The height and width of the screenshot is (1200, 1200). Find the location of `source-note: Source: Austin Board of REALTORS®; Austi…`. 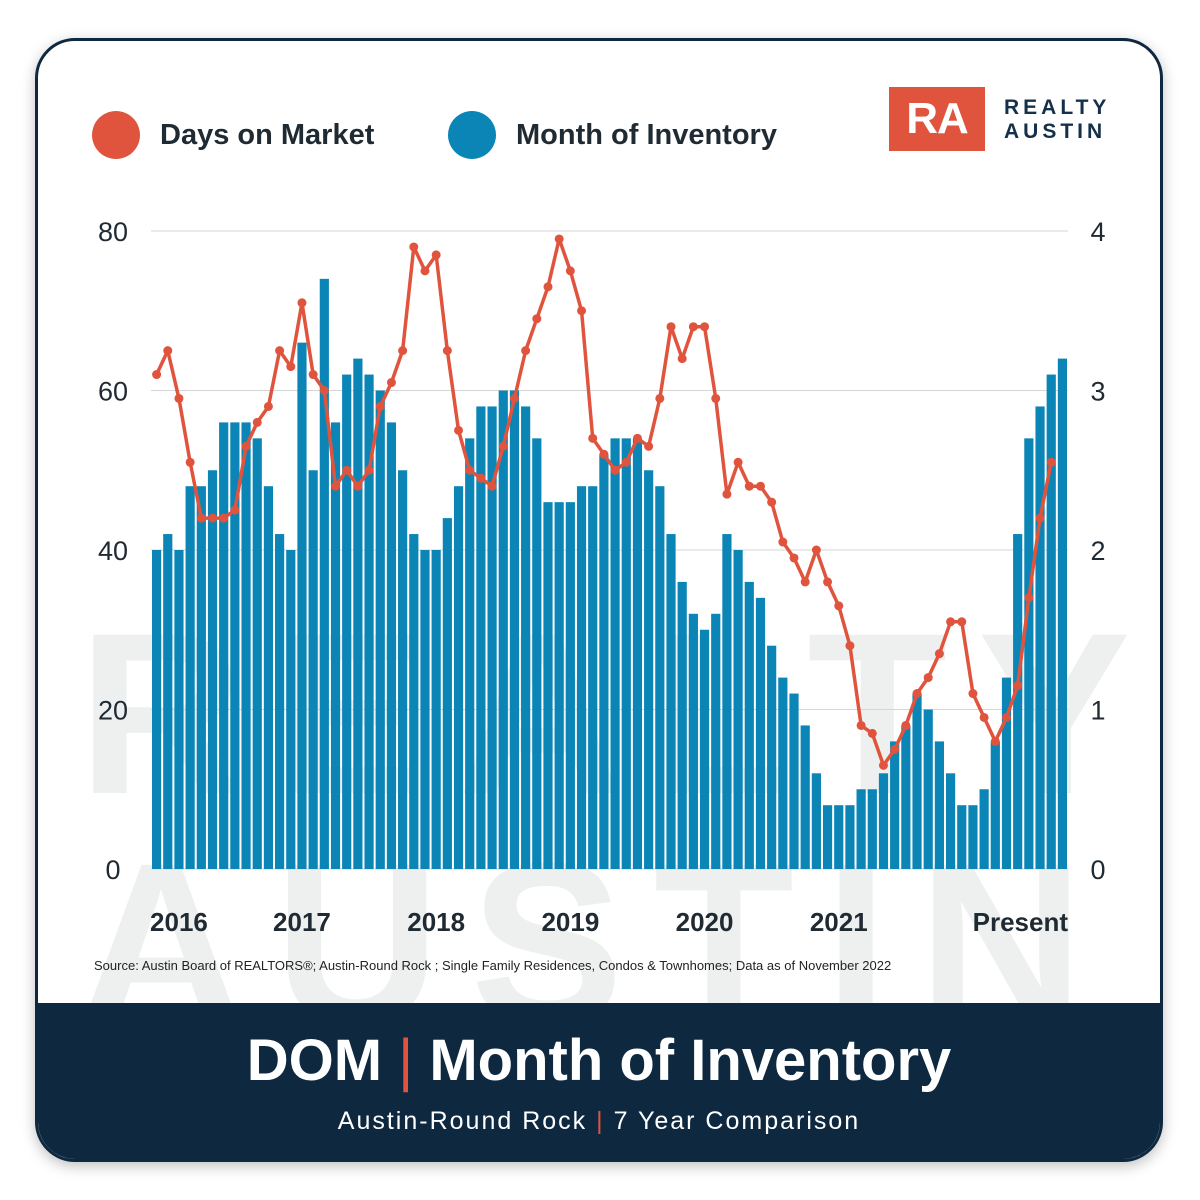

source-note: Source: Austin Board of REALTORS®; Austi… is located at coordinates (493, 965).